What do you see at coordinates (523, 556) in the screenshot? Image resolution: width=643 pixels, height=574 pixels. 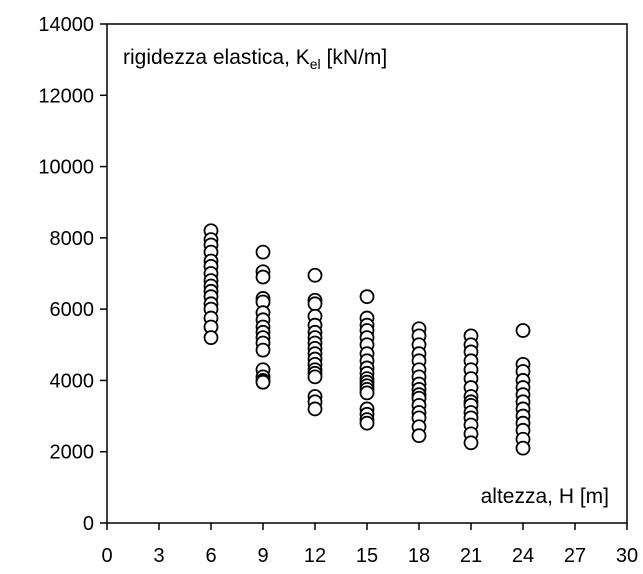 I see `x-tick-label: 24` at bounding box center [523, 556].